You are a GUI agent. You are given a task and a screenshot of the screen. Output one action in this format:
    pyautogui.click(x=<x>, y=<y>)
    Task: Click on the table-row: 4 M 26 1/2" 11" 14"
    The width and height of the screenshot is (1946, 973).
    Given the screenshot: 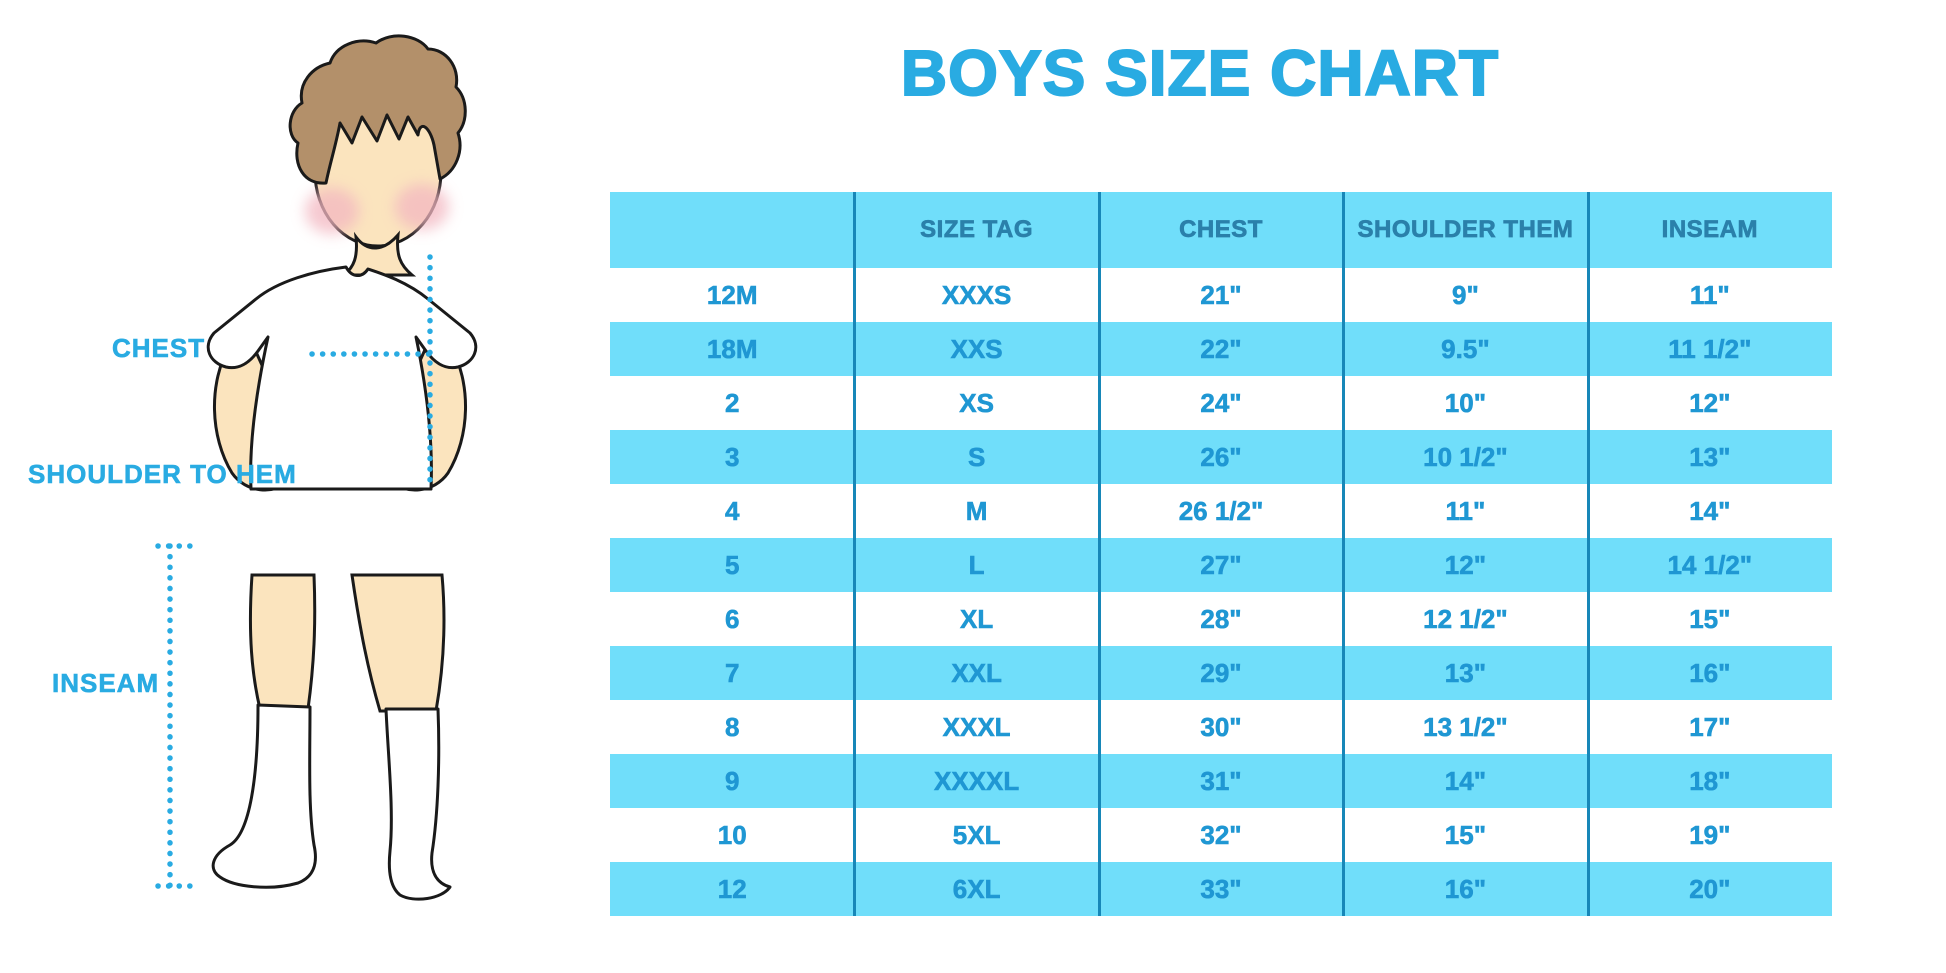 What is the action you would take?
    pyautogui.click(x=1221, y=511)
    